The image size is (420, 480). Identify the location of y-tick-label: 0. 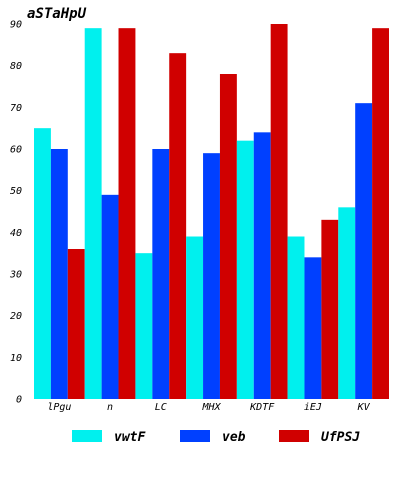
(19, 400).